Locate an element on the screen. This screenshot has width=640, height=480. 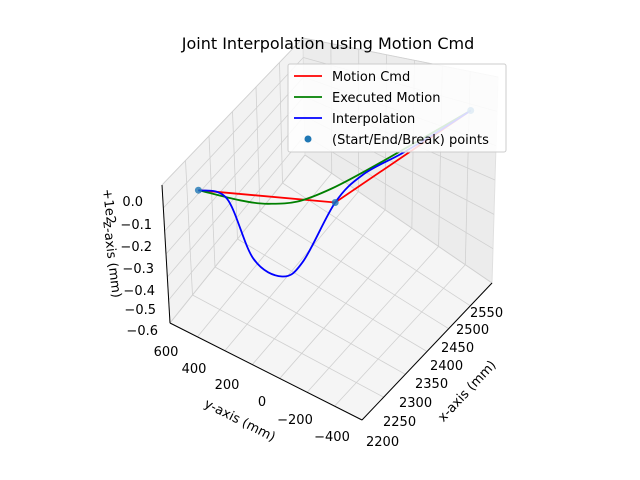
x-tick-label: 2200 is located at coordinates (382, 442).